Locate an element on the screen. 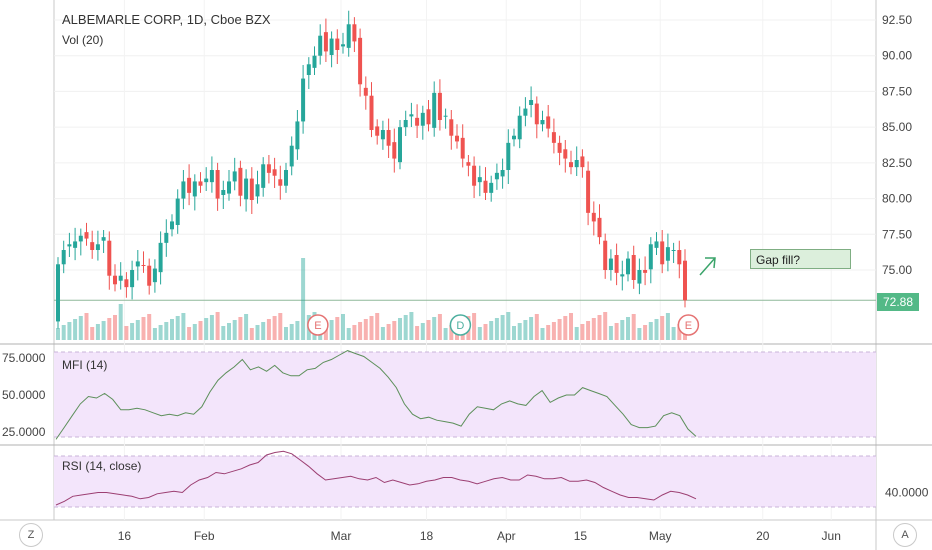 This screenshot has height=550, width=932. time-tick-label: 15 is located at coordinates (581, 536).